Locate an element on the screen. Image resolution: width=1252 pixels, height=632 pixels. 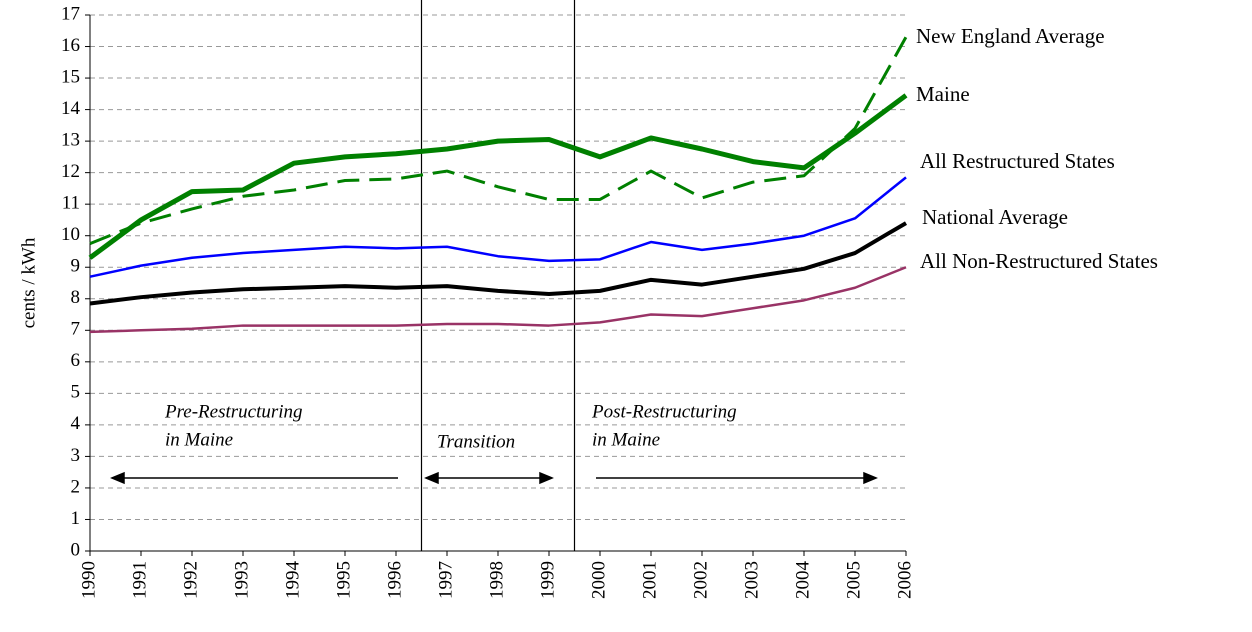
y-tick-label: 0 is located at coordinates (76, 549).